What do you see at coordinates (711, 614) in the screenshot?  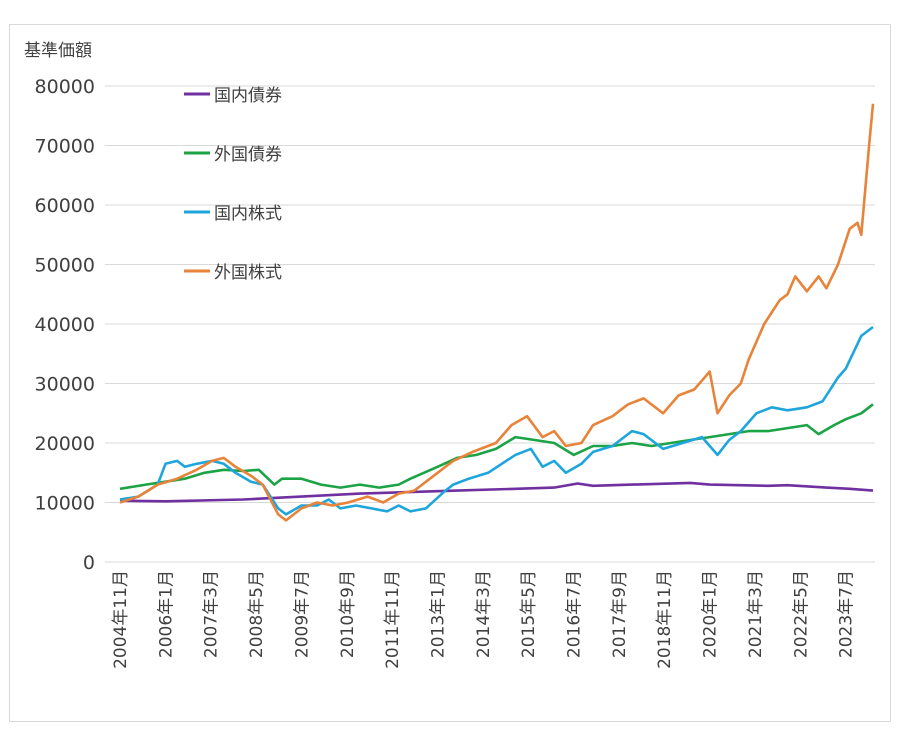 I see `x-tick-label: 2020年1月` at bounding box center [711, 614].